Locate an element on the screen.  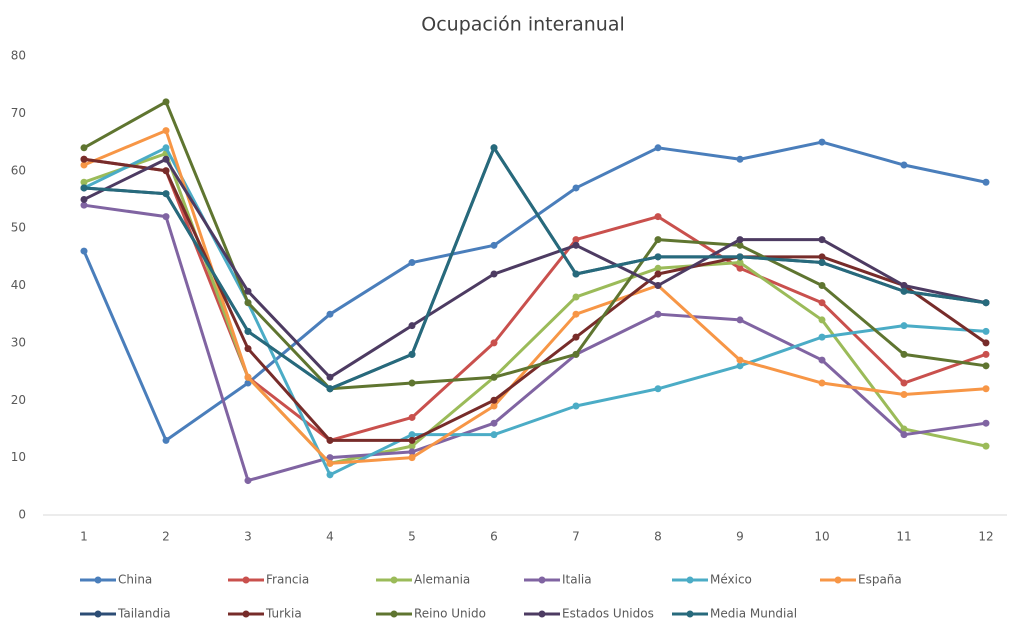
x-tick-label: 5 is located at coordinates (412, 537).